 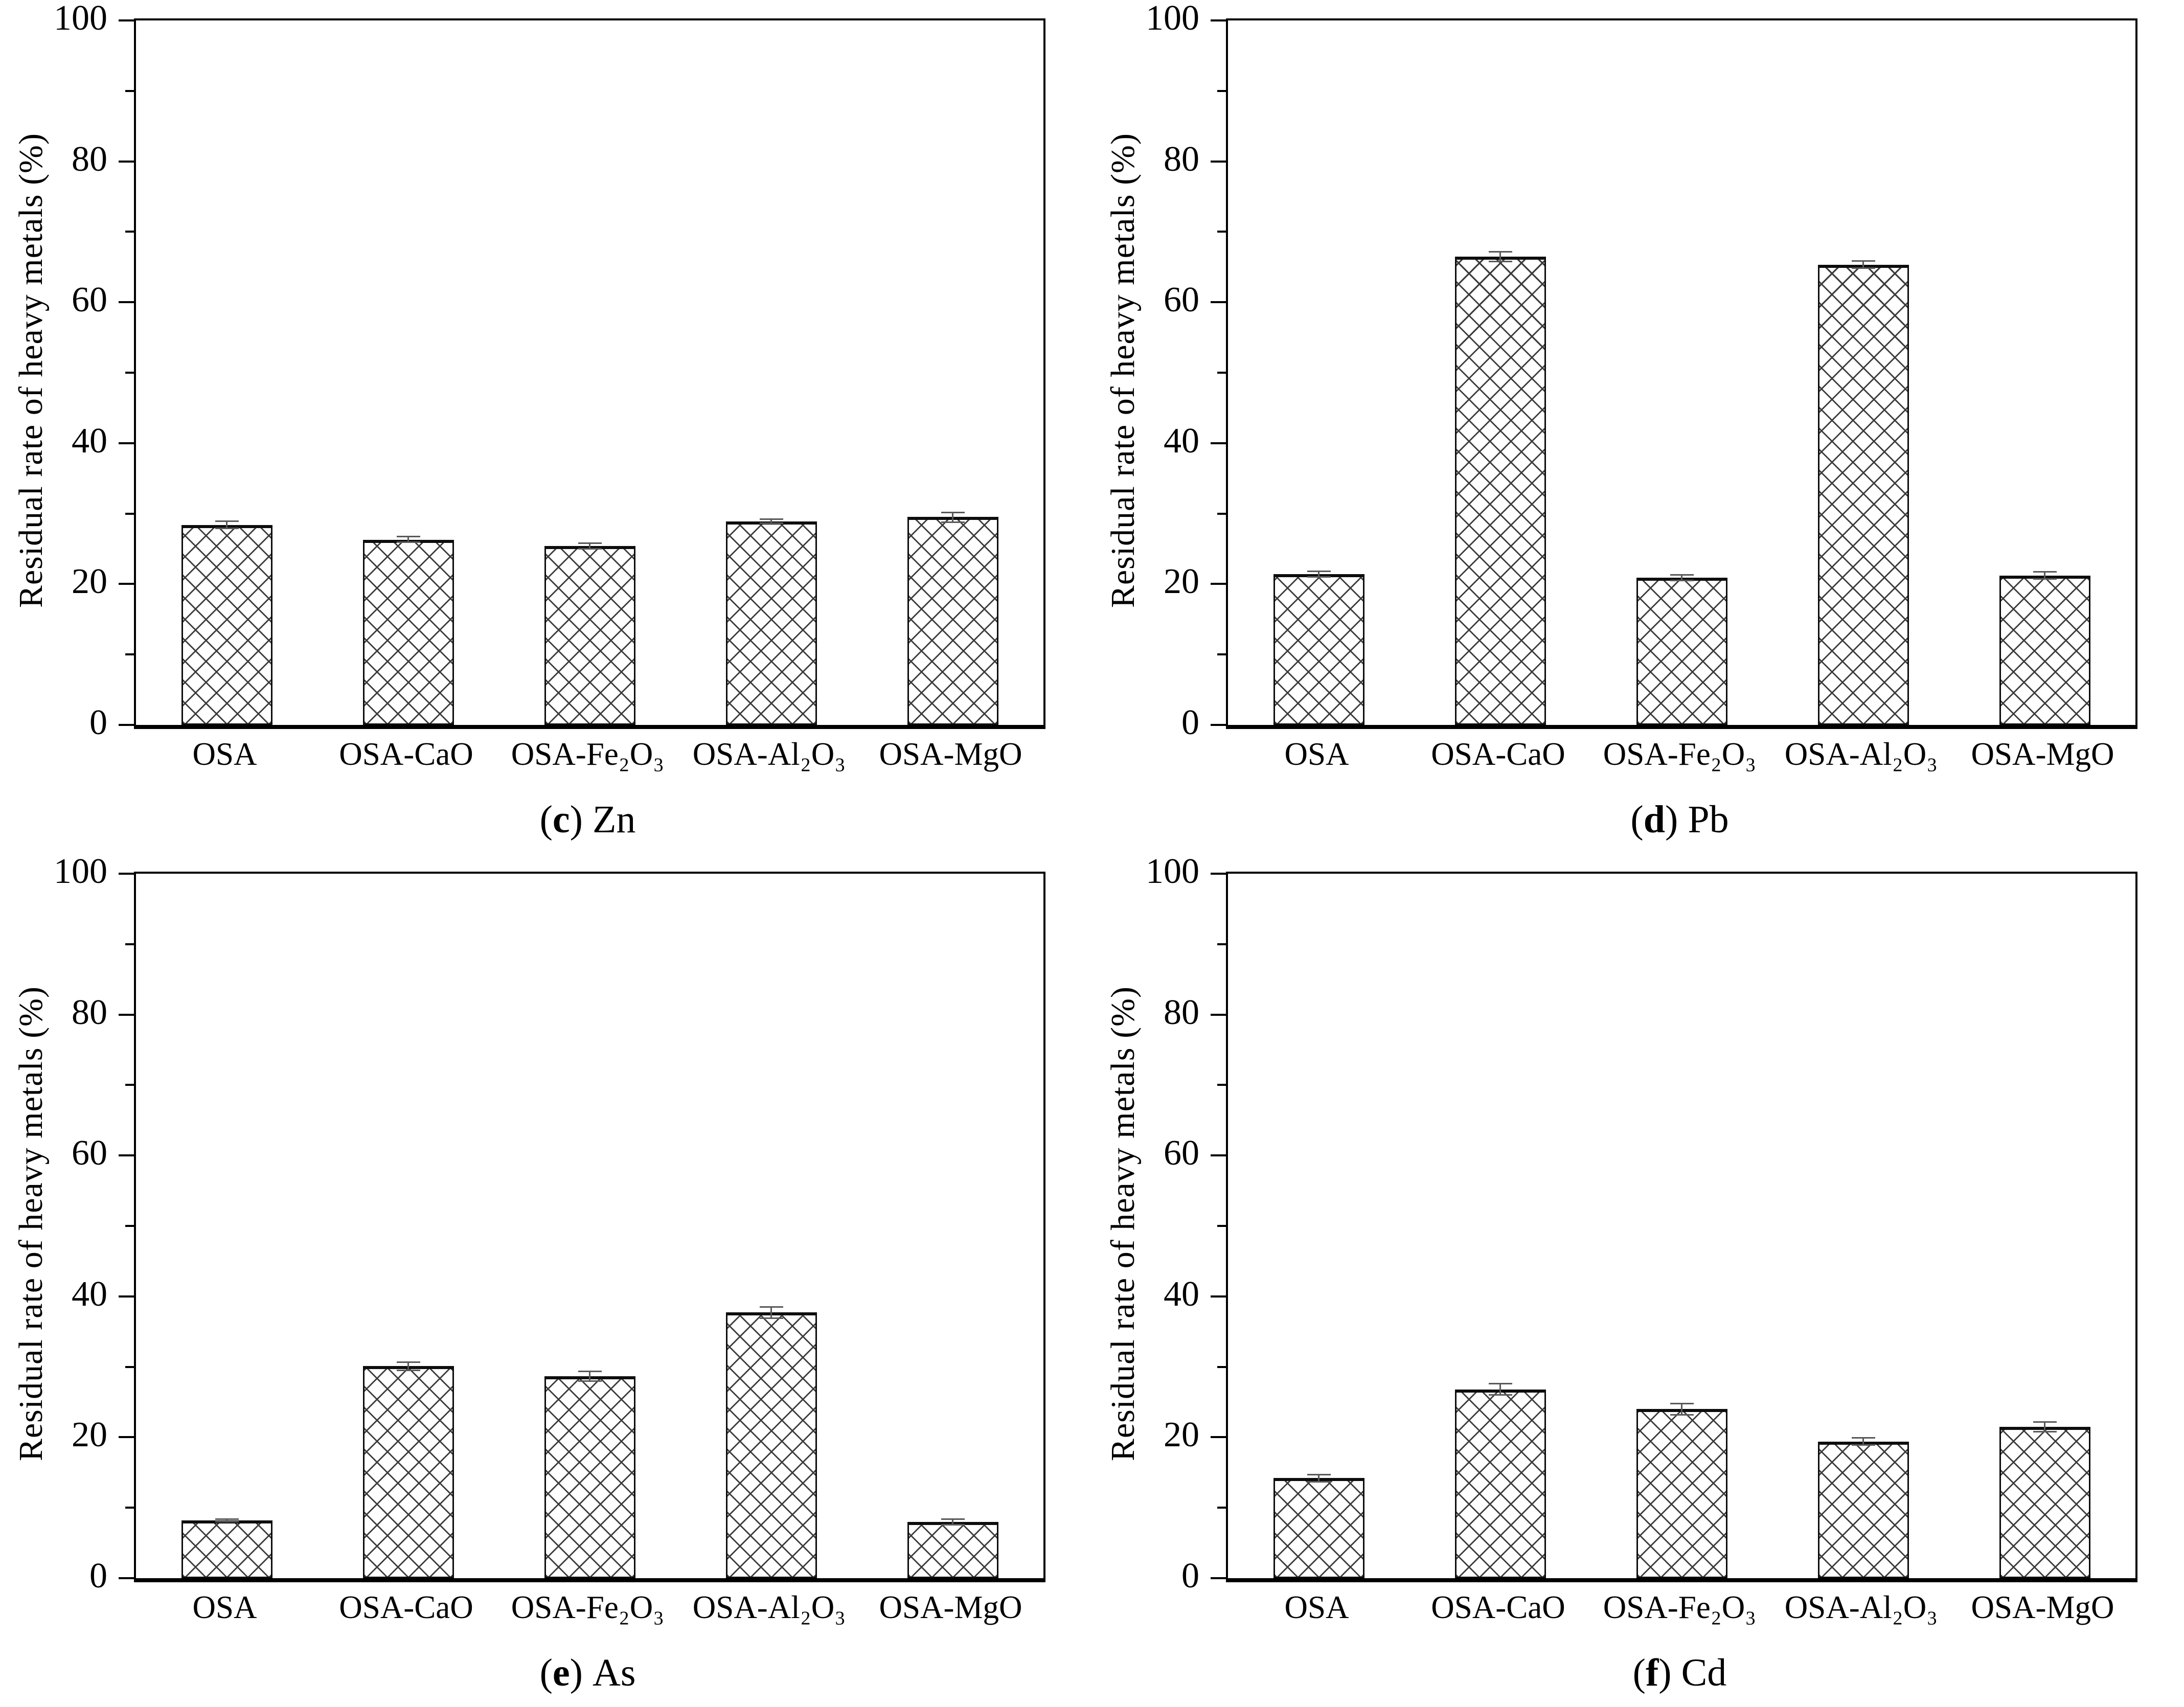 I want to click on panel-letter: d, so click(x=1654, y=819).